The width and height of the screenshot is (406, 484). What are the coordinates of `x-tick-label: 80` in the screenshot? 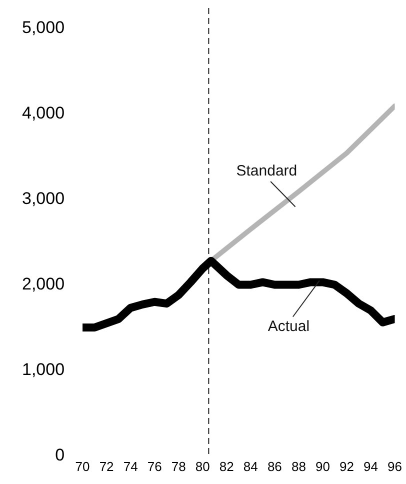 It's located at (202, 466).